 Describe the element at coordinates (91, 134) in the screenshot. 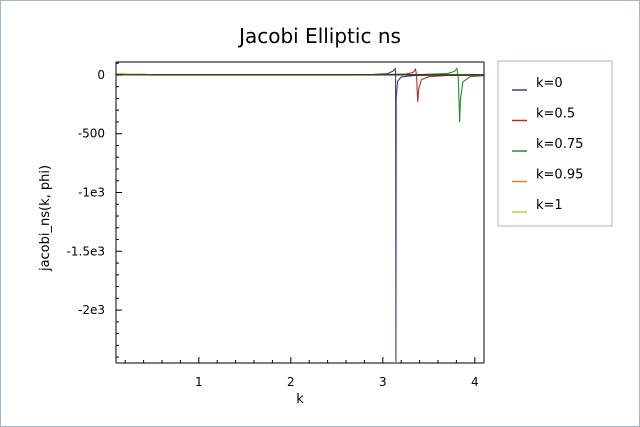

I see `y-tick-label: -500` at that location.